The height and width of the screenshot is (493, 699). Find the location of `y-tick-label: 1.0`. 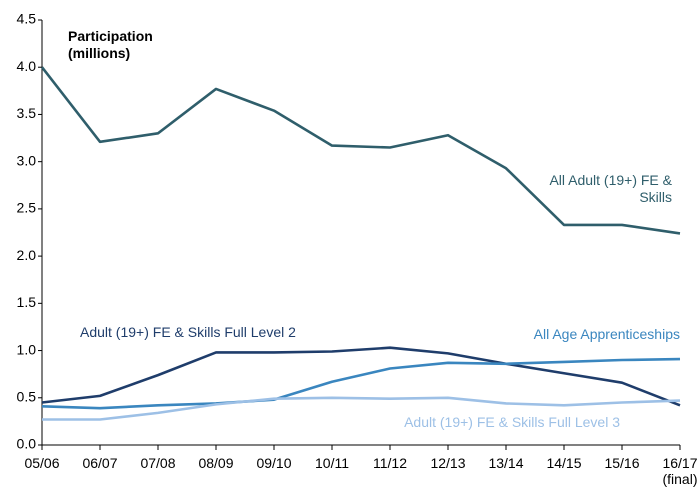

y-tick-label: 1.0 is located at coordinates (27, 349).